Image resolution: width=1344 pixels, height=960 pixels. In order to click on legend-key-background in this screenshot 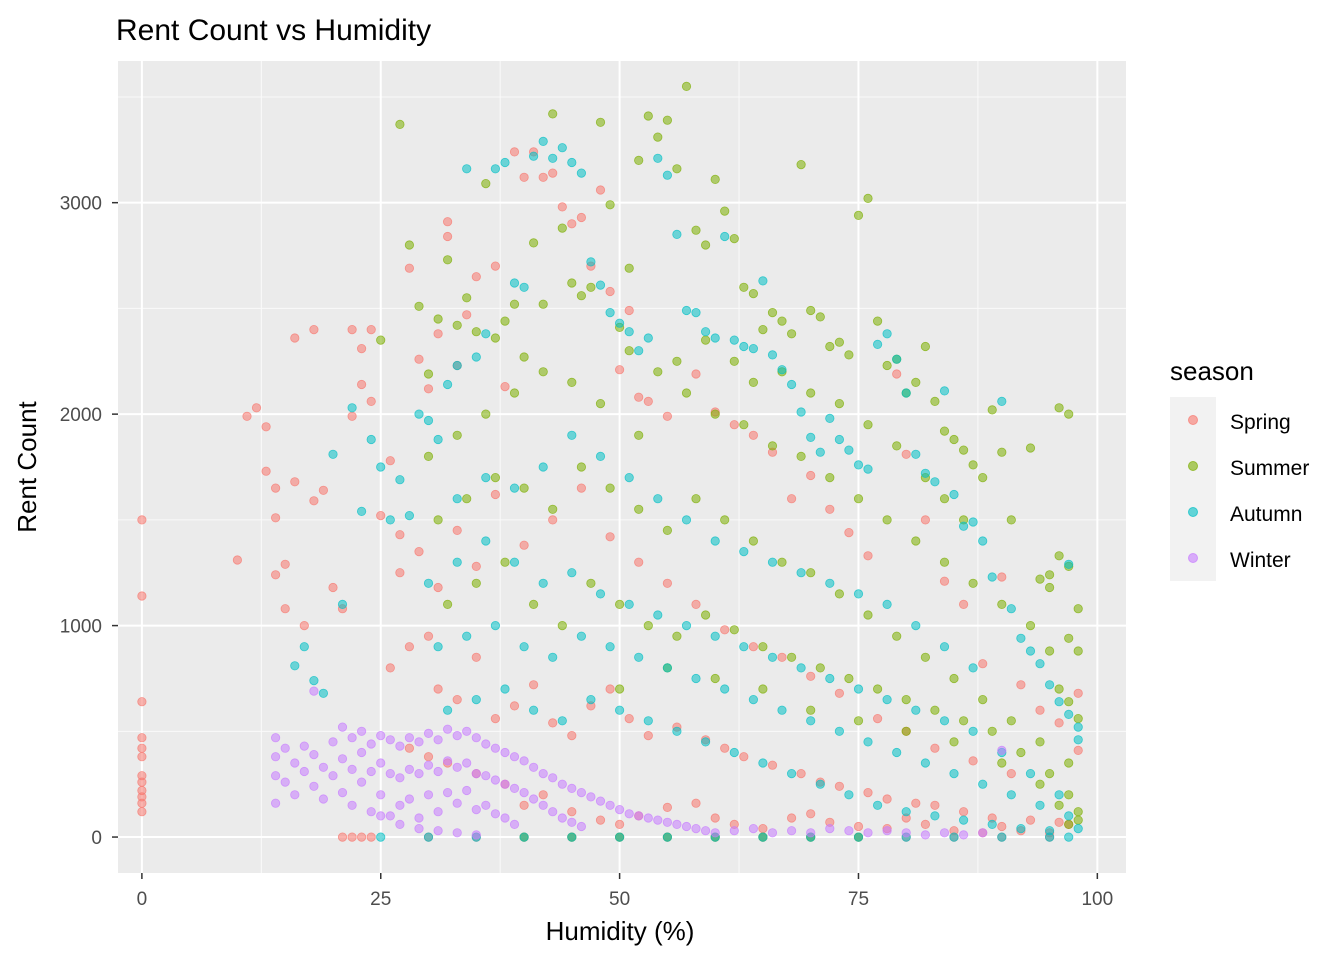, I will do `click(1193, 489)`.